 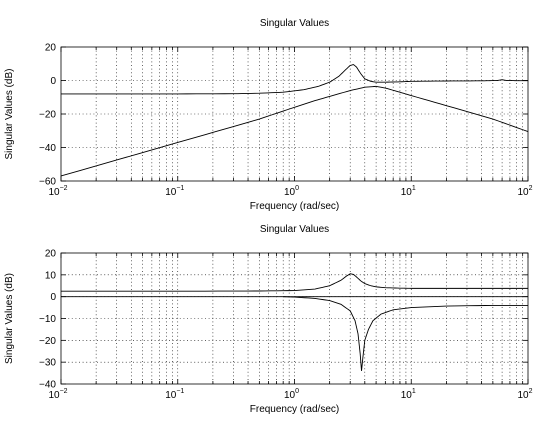 I want to click on y-tick-label: 10, so click(x=51, y=275).